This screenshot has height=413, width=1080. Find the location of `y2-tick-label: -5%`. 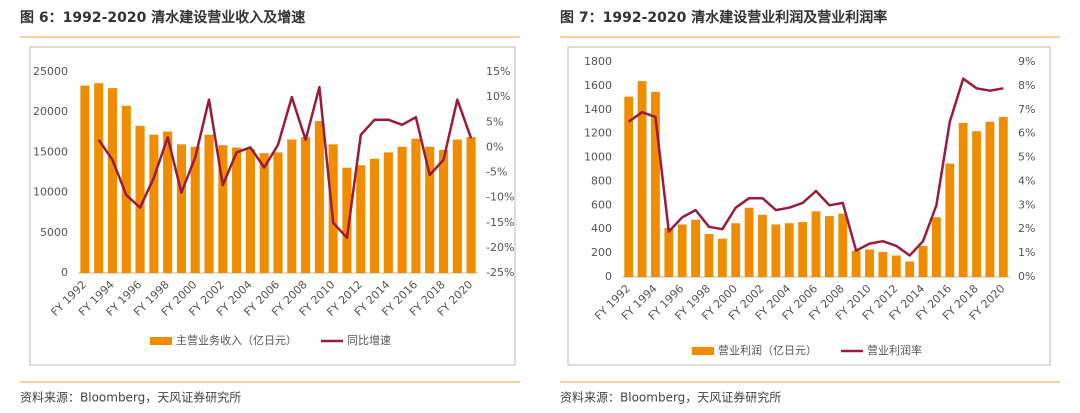

y2-tick-label: -5% is located at coordinates (496, 172).